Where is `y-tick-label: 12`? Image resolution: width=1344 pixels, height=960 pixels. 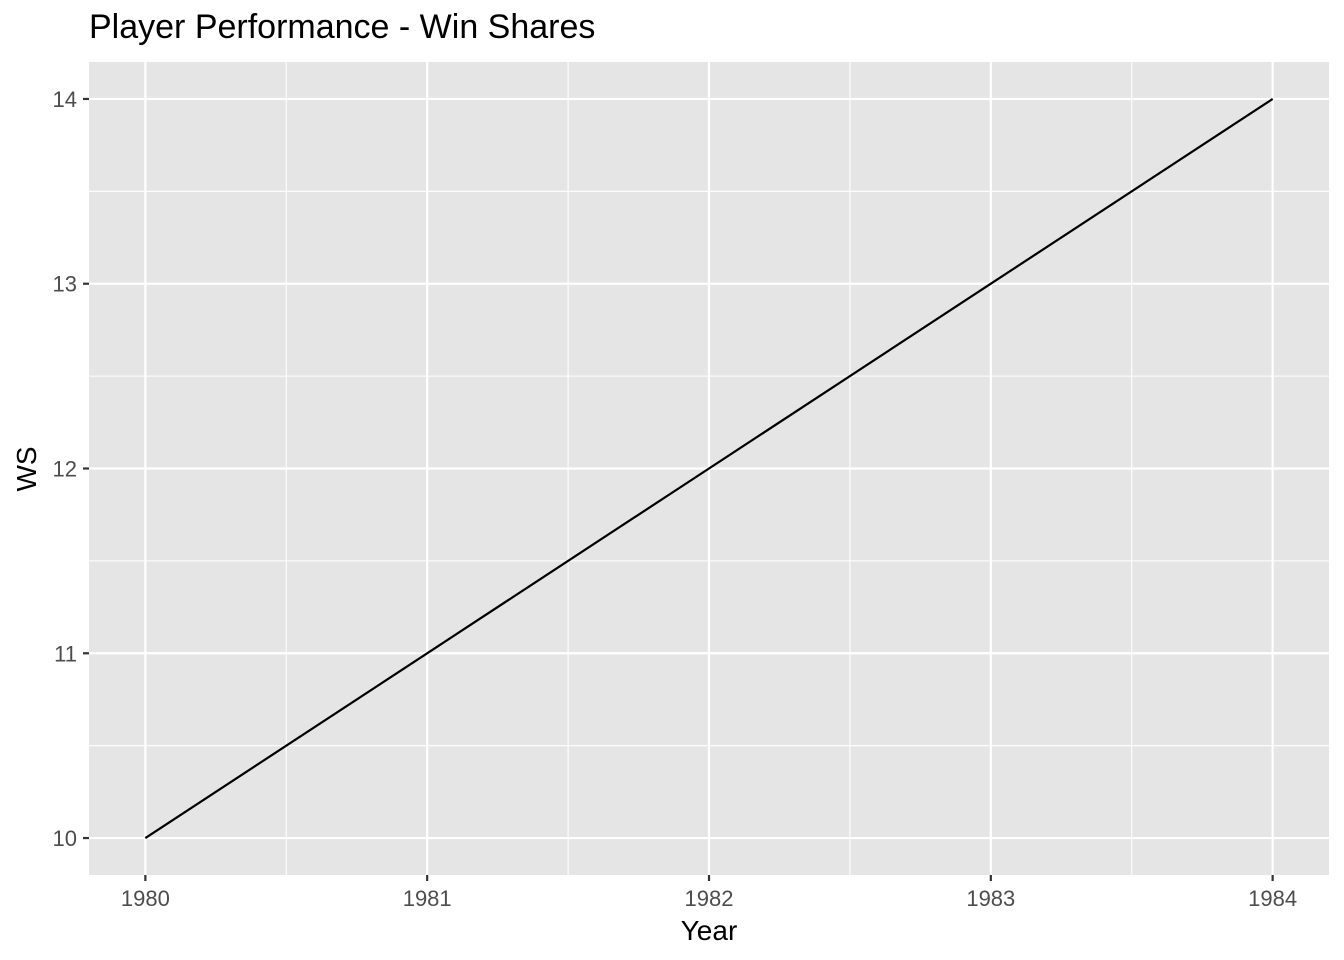 y-tick-label: 12 is located at coordinates (65, 469).